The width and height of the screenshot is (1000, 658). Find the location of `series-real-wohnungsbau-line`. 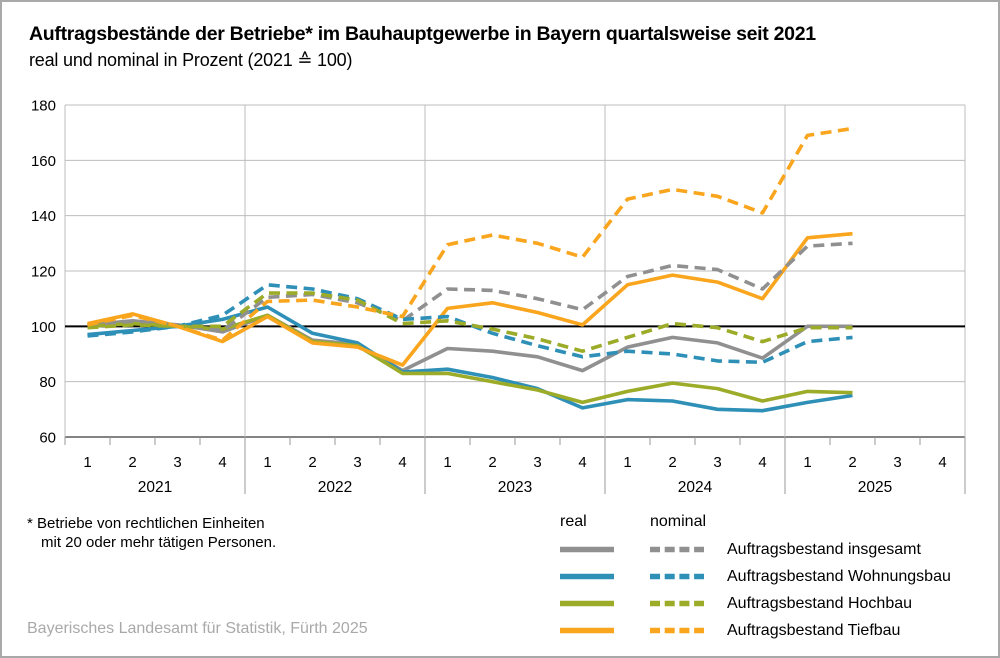

series-real-wohnungsbau-line is located at coordinates (470, 359).